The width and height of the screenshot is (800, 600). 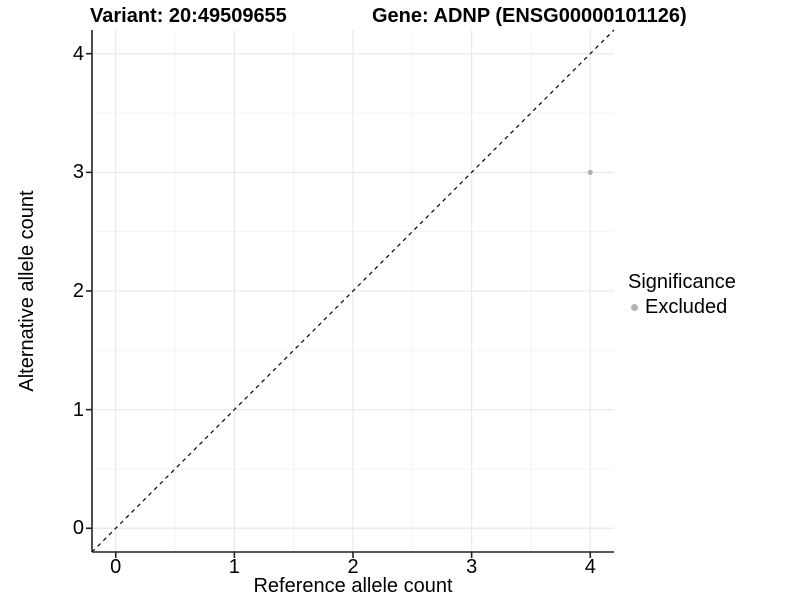 What do you see at coordinates (353, 567) in the screenshot?
I see `x-tick-label-2: 2` at bounding box center [353, 567].